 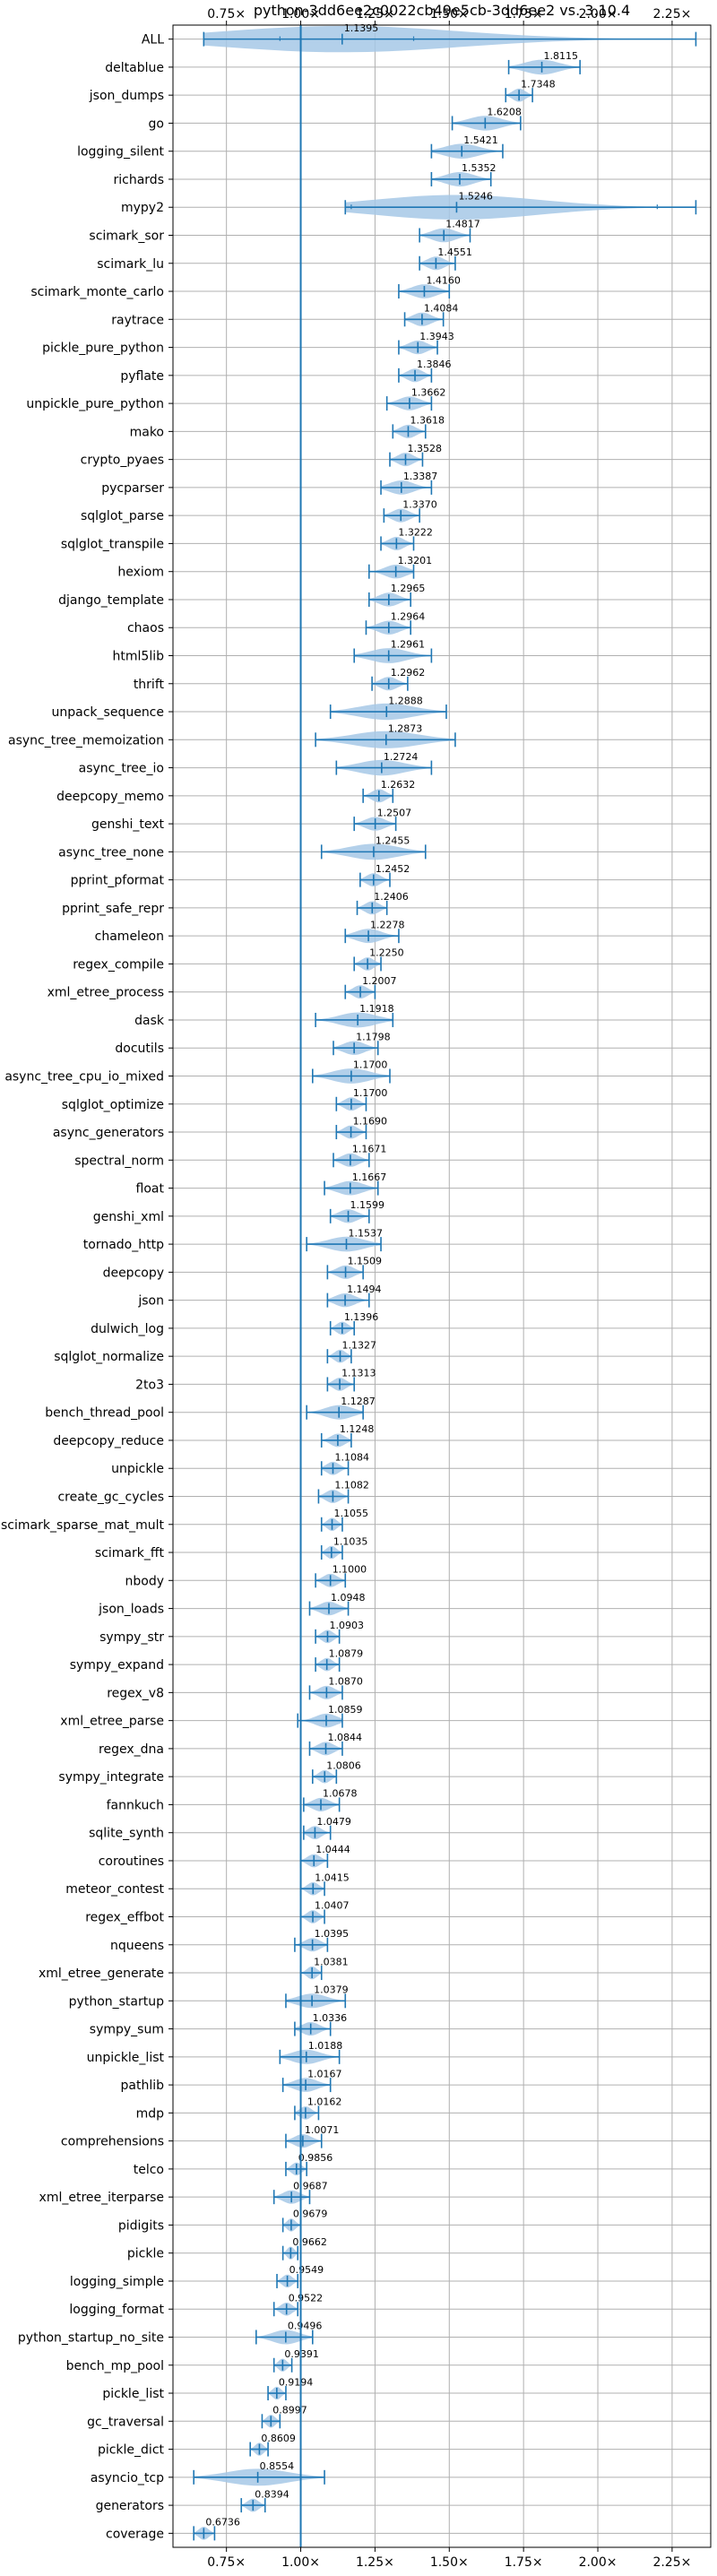 I want to click on y-tick-label: unpickle, so click(x=137, y=1469).